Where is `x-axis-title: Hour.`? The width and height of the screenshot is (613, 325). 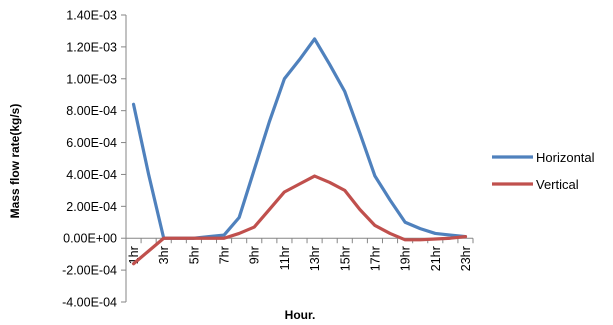
x-axis-title: Hour. is located at coordinates (300, 315).